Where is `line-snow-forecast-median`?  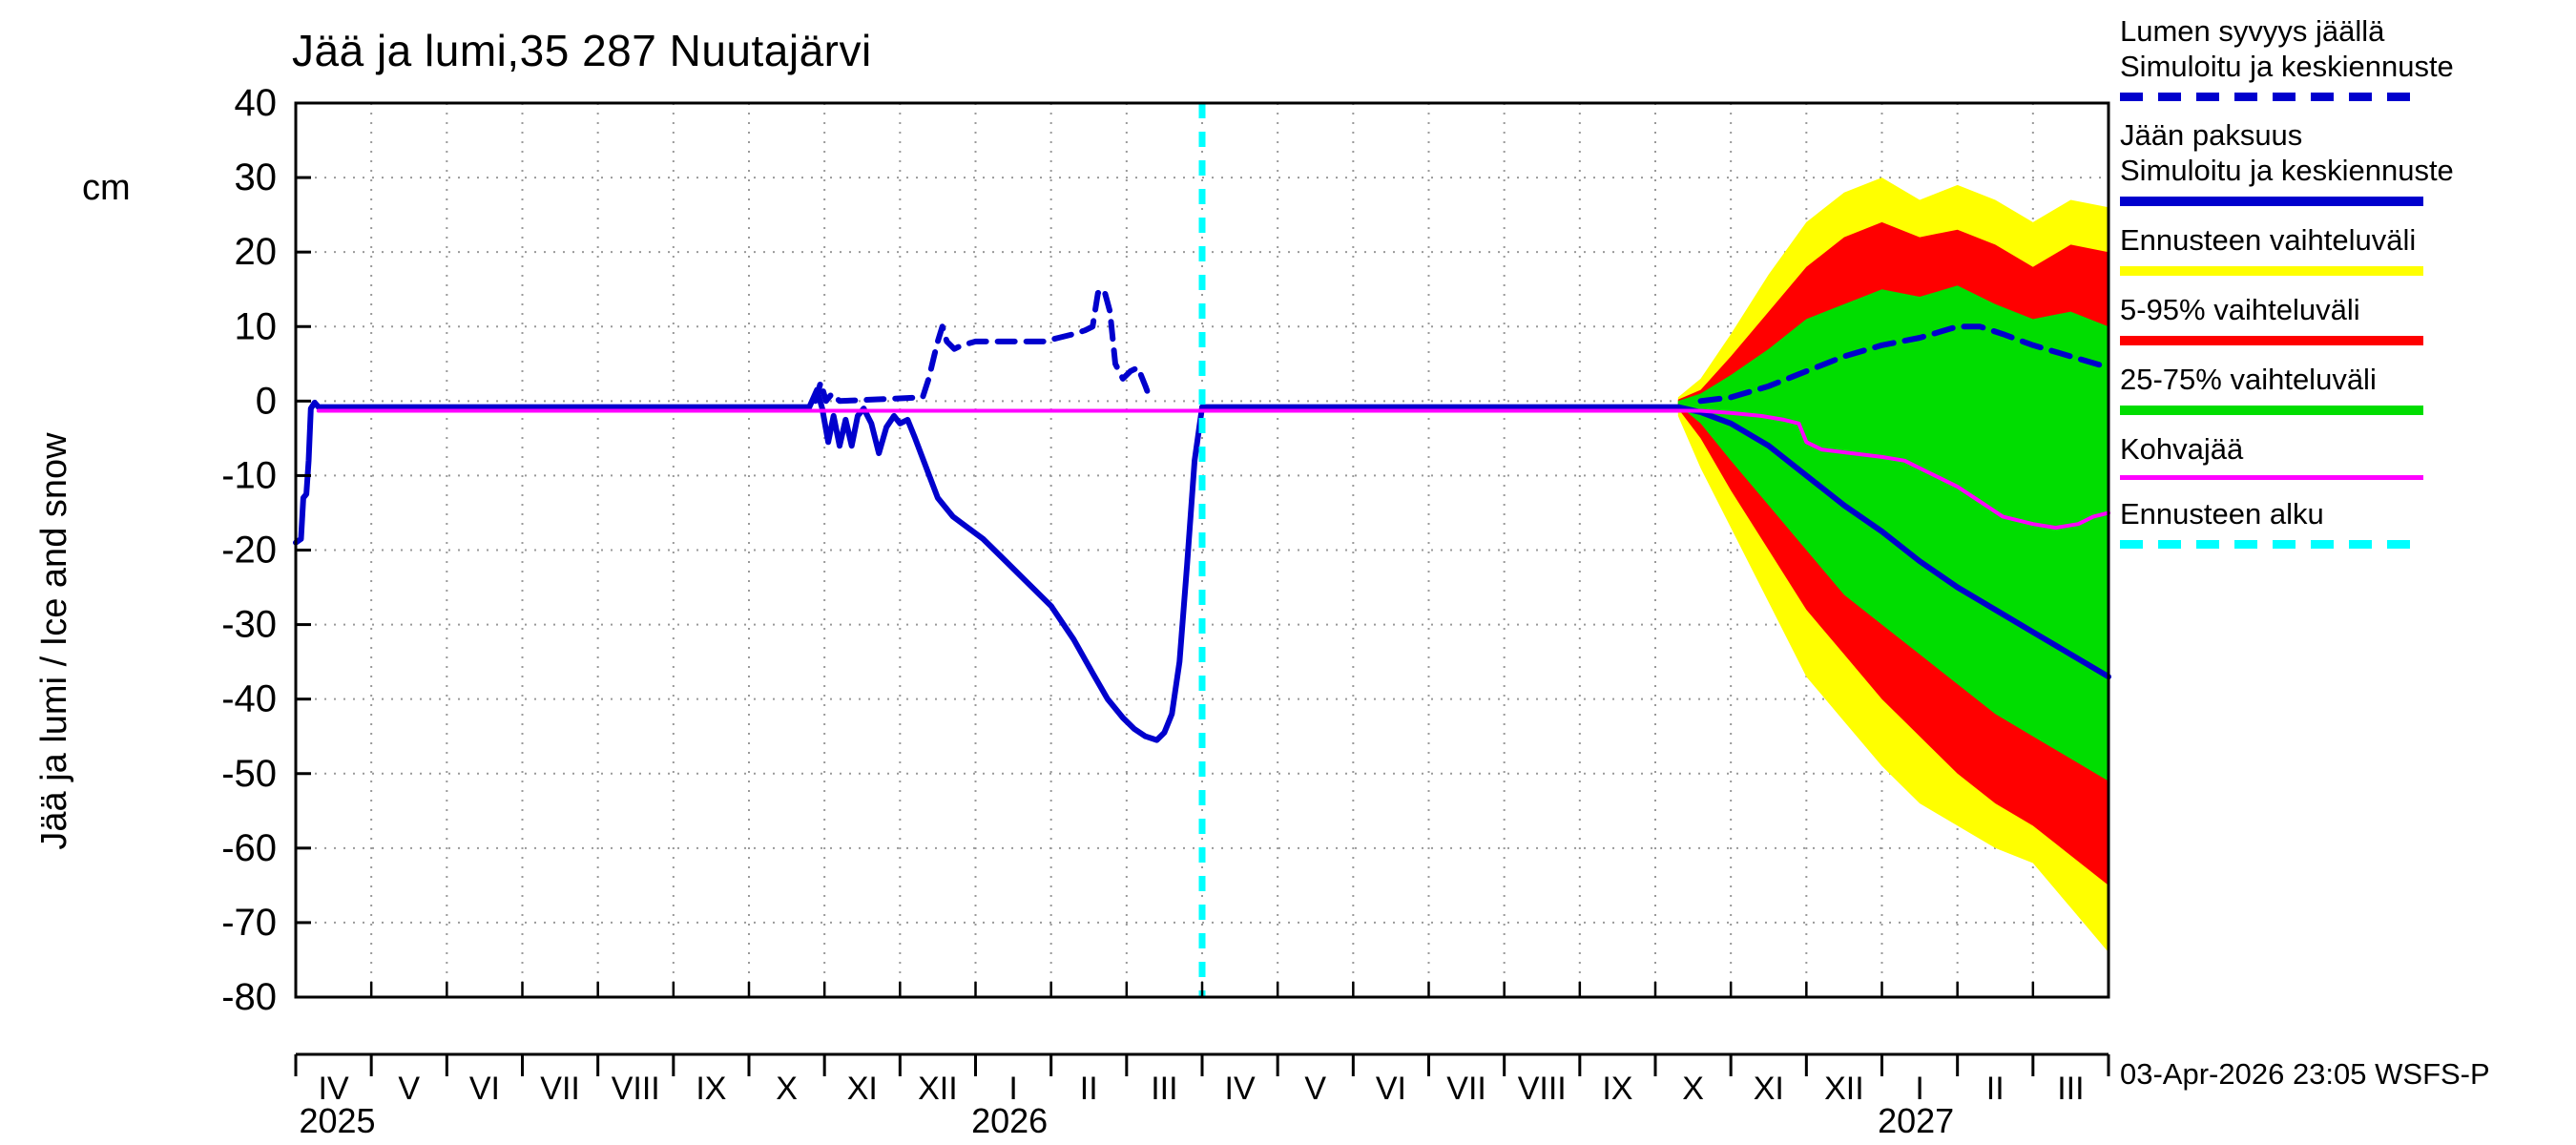 line-snow-forecast-median is located at coordinates (1904, 364).